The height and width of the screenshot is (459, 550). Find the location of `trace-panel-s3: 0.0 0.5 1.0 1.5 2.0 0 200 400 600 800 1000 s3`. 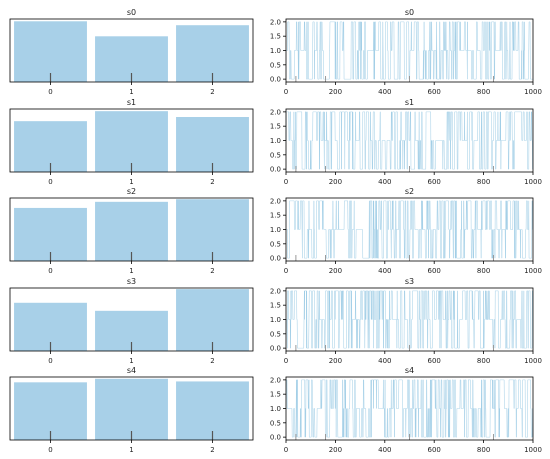

trace-panel-s3: 0.0 0.5 1.0 1.5 2.0 0 200 400 600 800 1000 s3 is located at coordinates (406, 321).